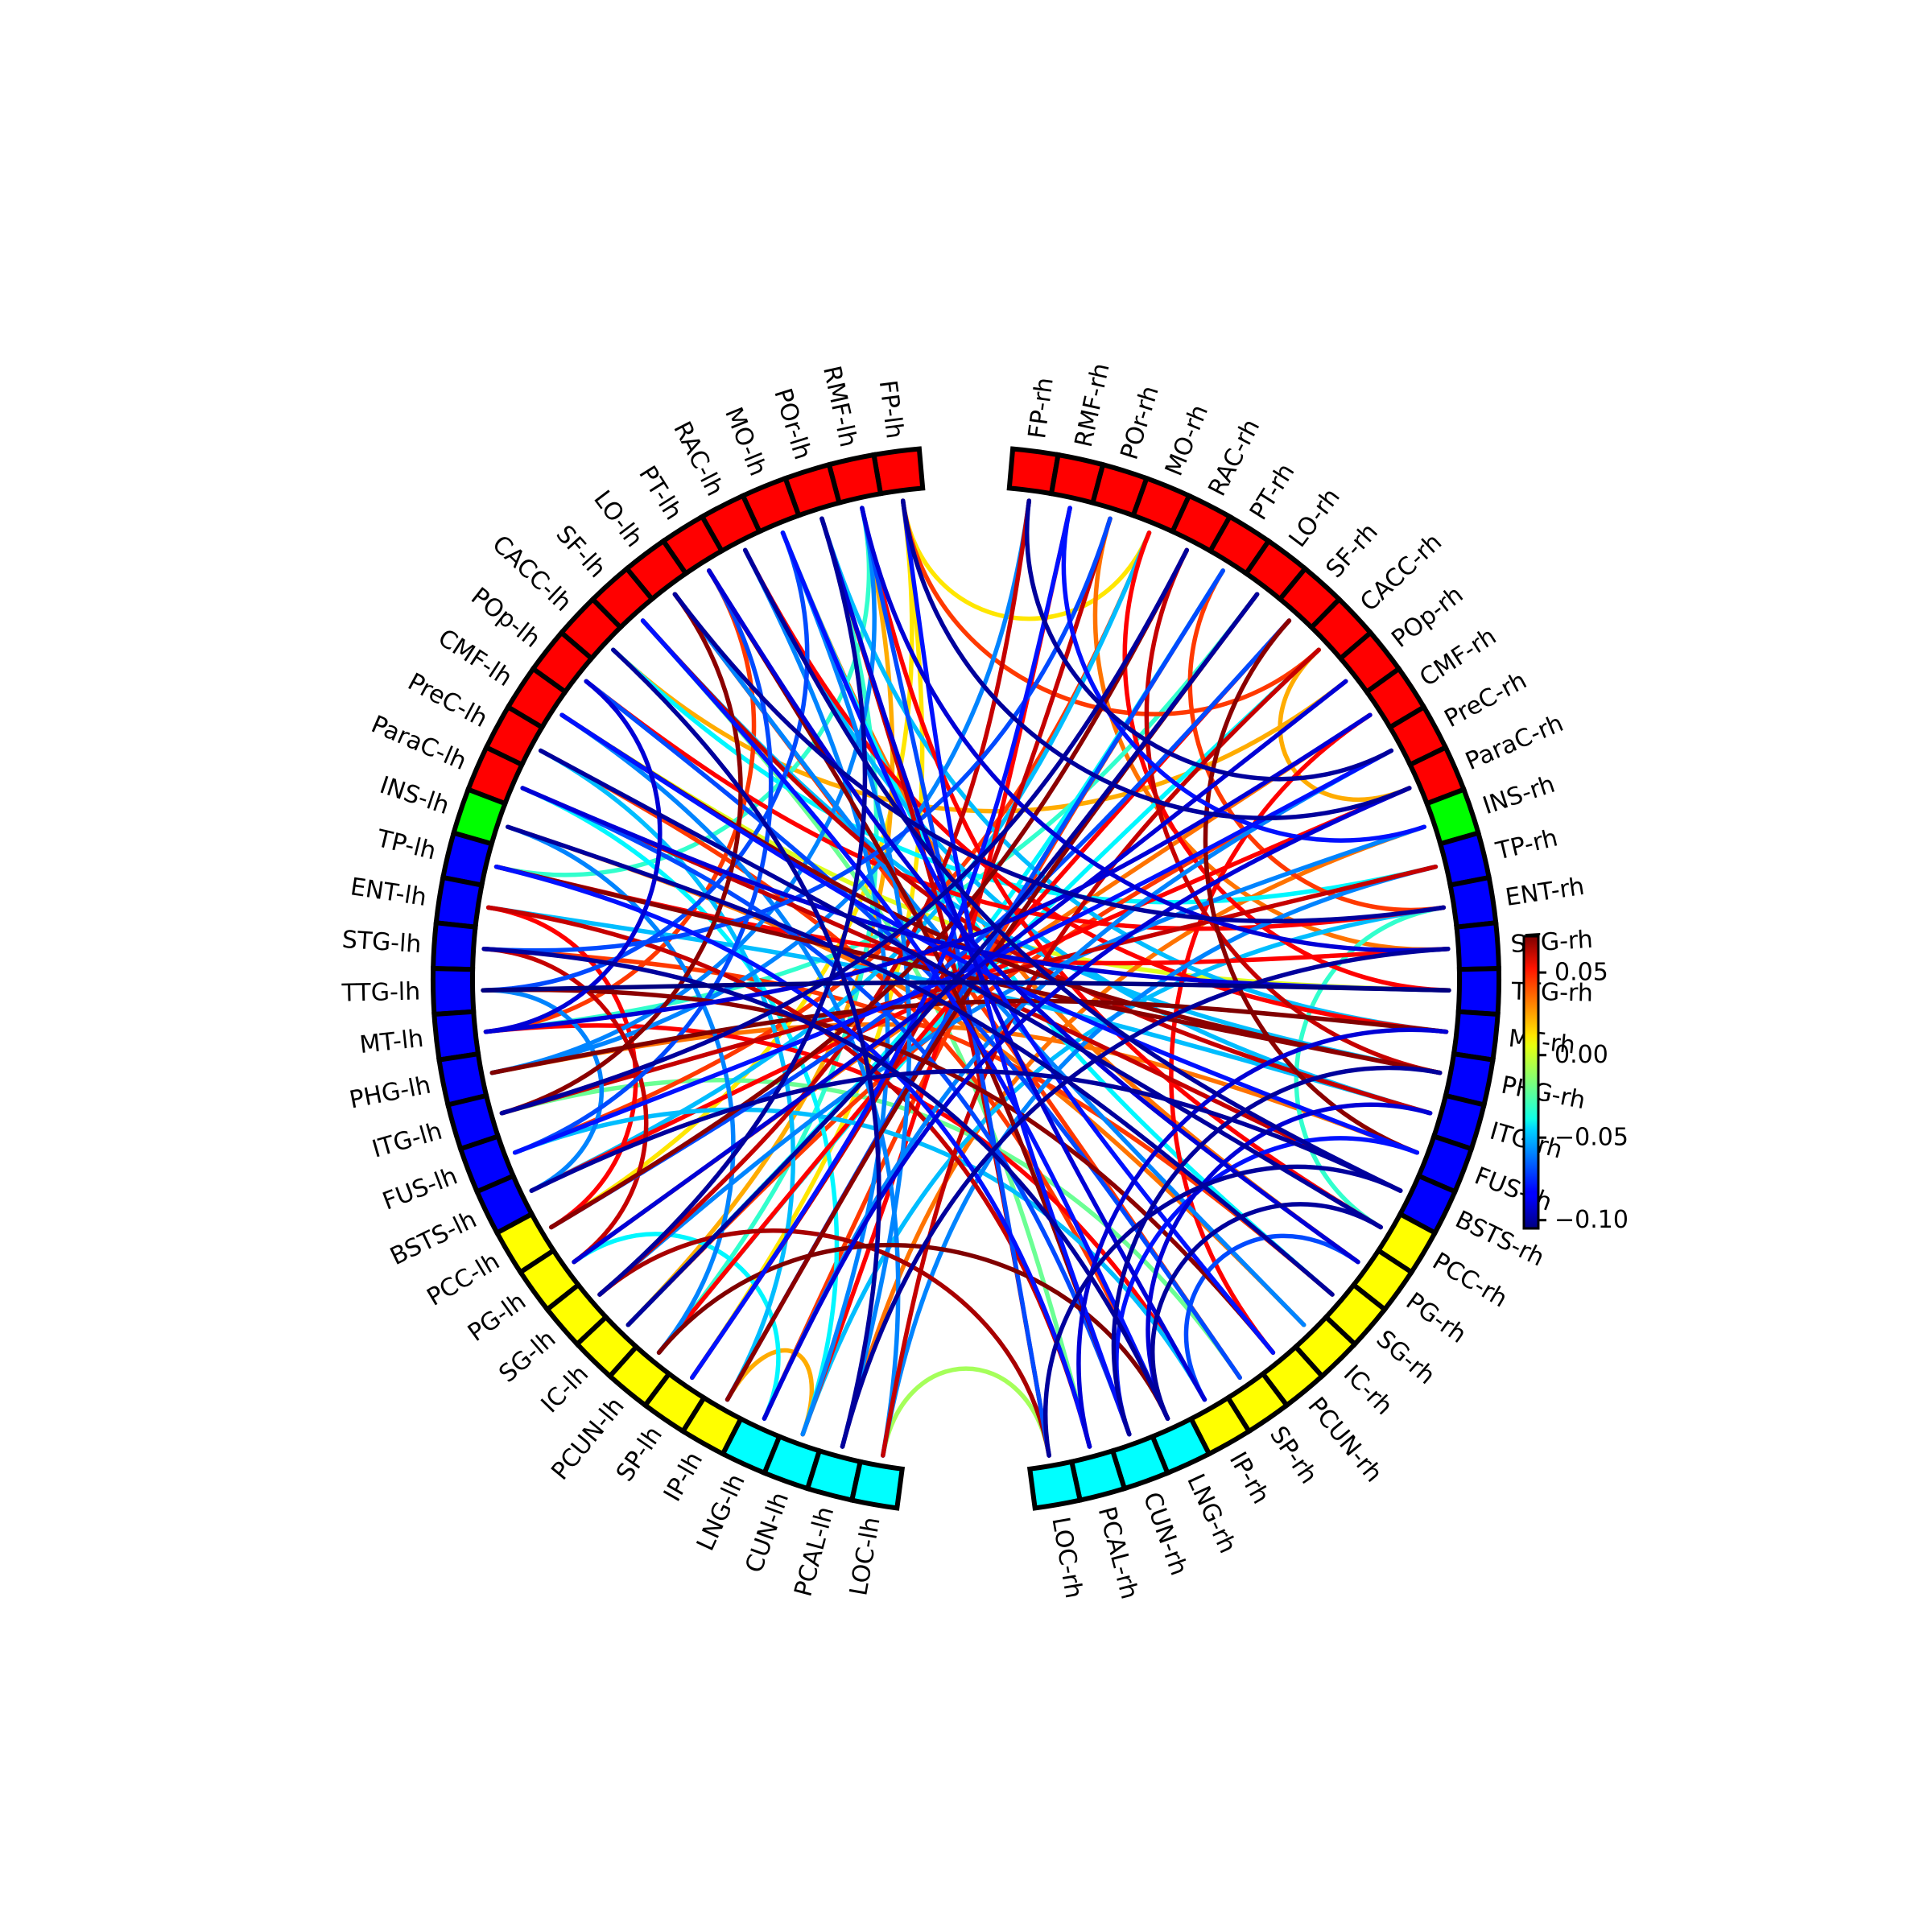  Describe the element at coordinates (639, 1454) in the screenshot. I see `node-label: SP-lh` at that location.